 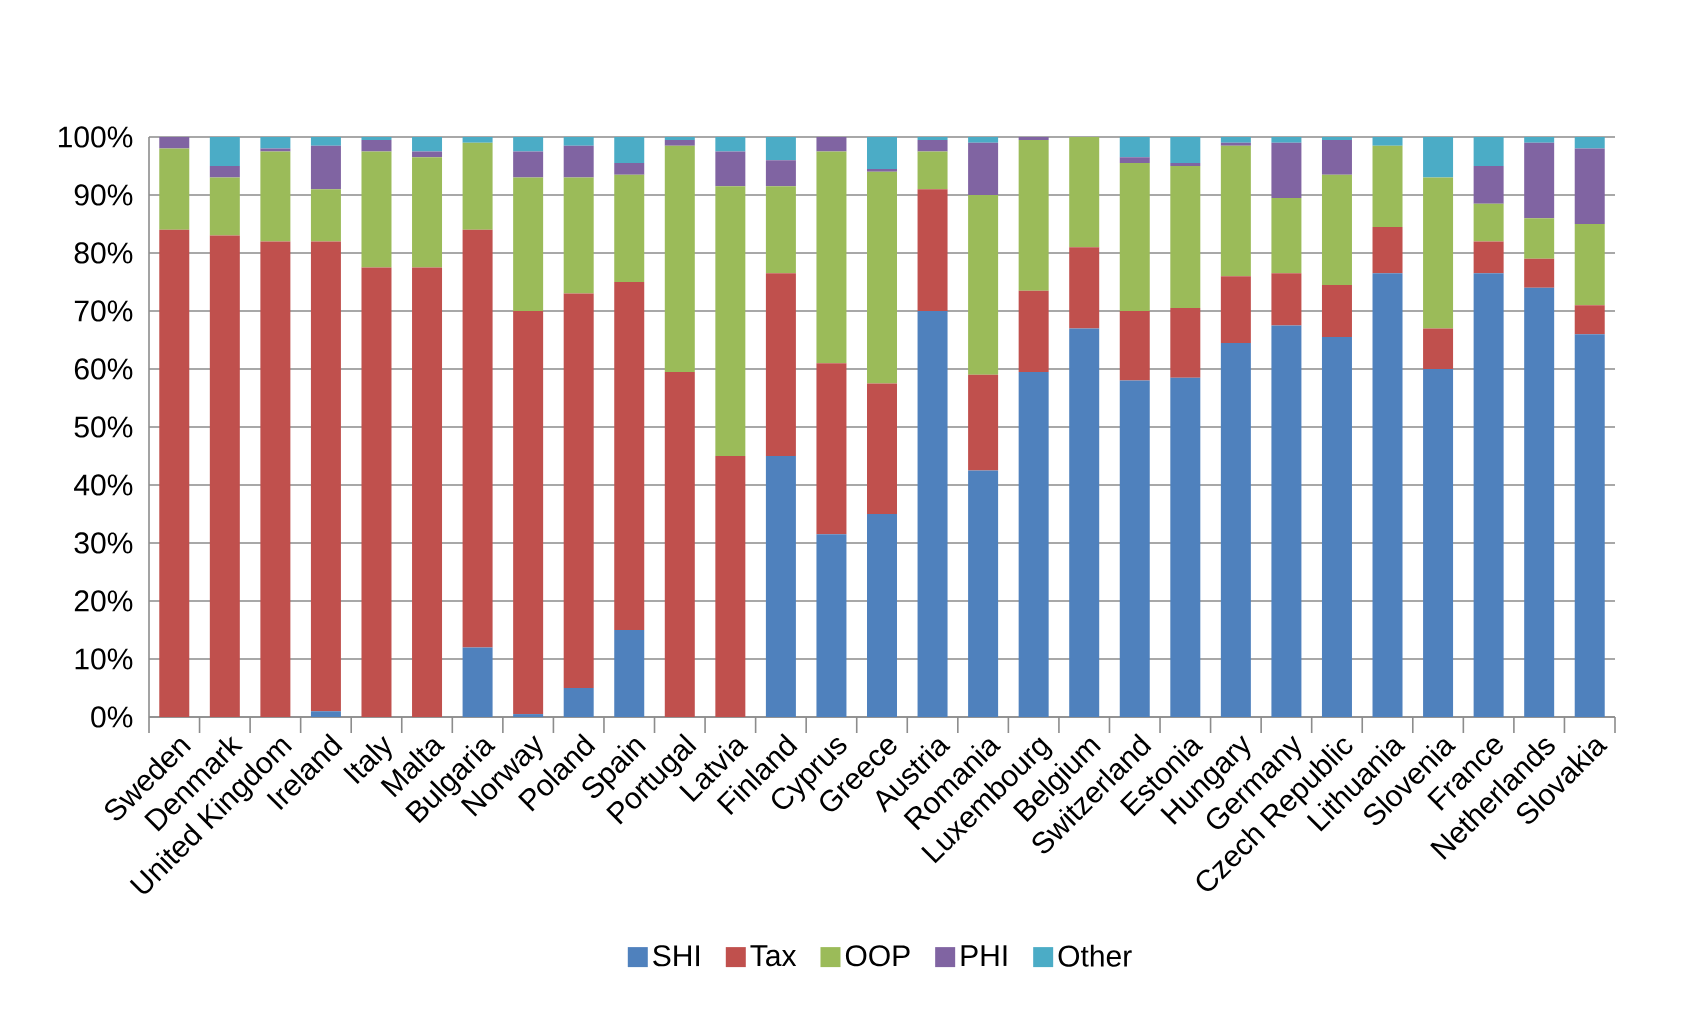 I want to click on y-tick-label: 20%, so click(x=103, y=601).